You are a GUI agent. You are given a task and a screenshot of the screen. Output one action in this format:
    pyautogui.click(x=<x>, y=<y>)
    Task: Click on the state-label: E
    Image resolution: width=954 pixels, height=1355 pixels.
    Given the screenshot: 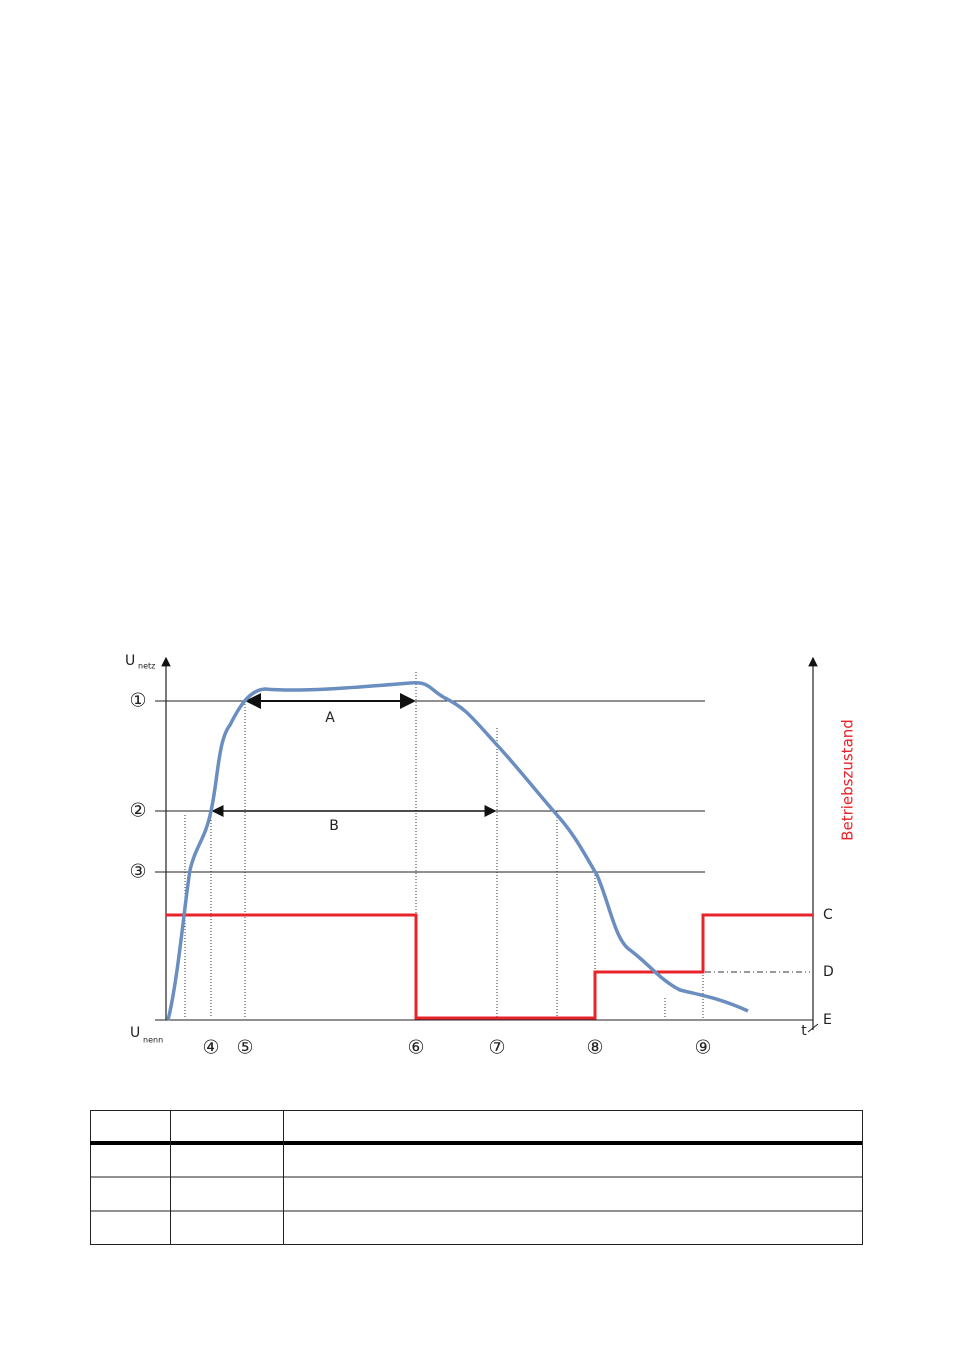 What is the action you would take?
    pyautogui.click(x=827, y=1020)
    